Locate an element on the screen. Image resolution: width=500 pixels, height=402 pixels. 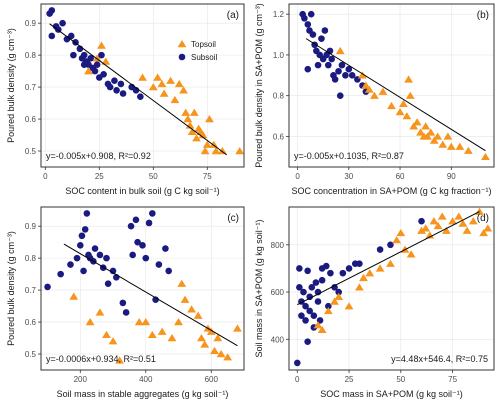
regression-equation: y=-0.0006x+0.934, R²=0.51 is located at coordinates (101, 359).